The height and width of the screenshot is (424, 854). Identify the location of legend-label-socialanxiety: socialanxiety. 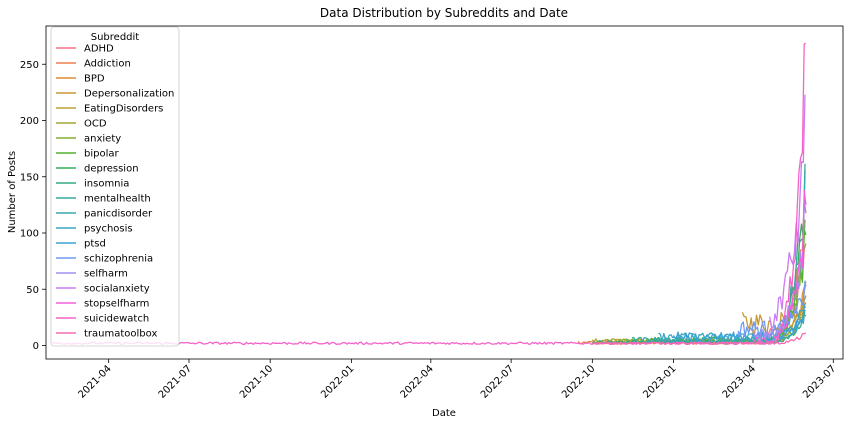
(117, 289).